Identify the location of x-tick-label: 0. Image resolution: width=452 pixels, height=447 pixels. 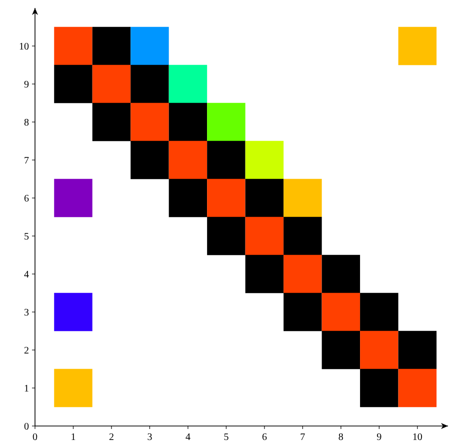
(35, 437).